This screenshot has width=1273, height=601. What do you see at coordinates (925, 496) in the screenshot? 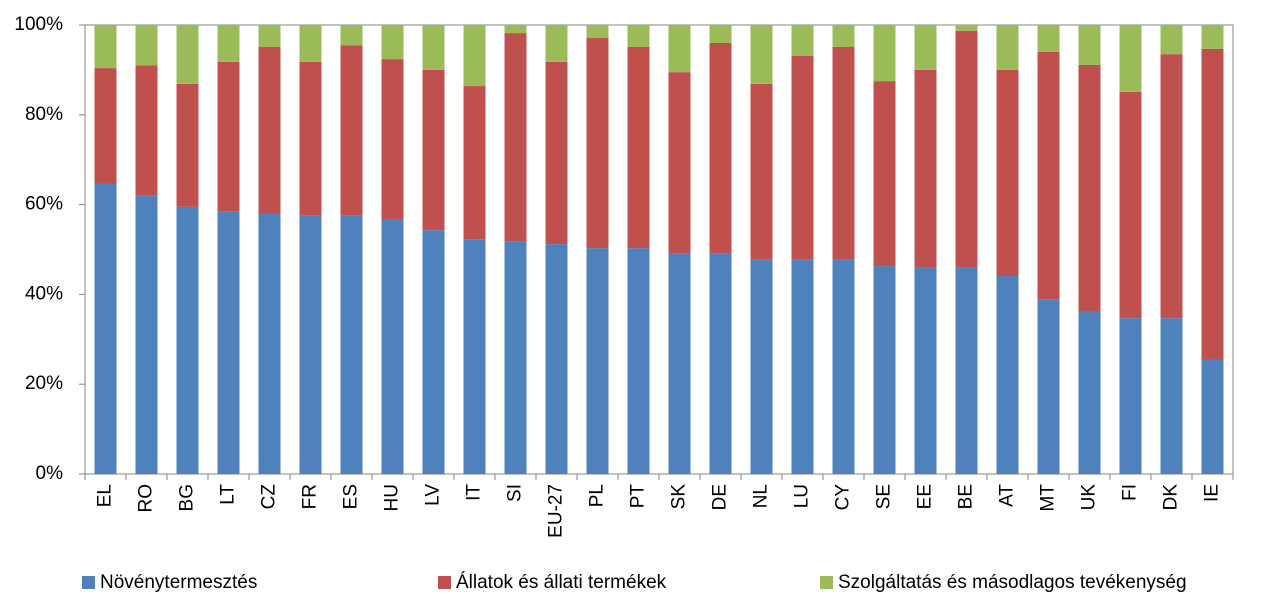
I see `x-tick-label: EE` at bounding box center [925, 496].